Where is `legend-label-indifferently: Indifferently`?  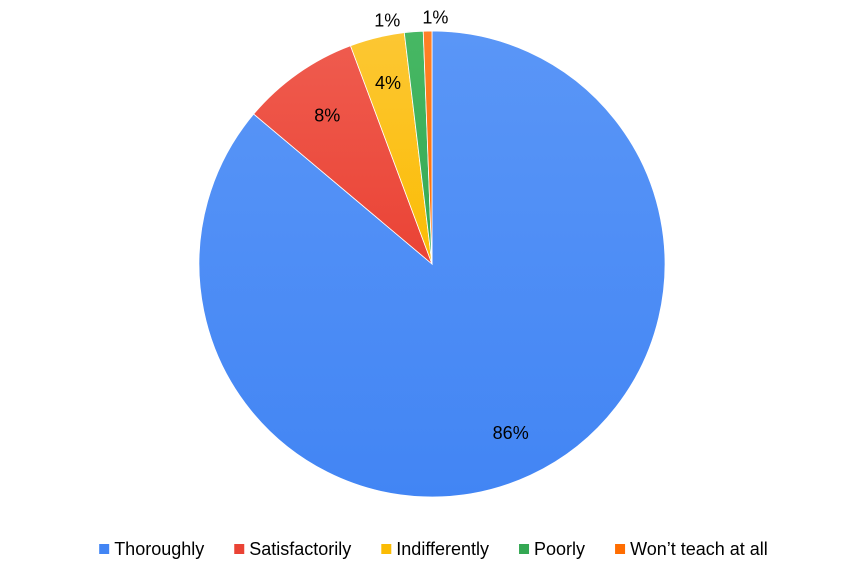
legend-label-indifferently: Indifferently is located at coordinates (442, 549).